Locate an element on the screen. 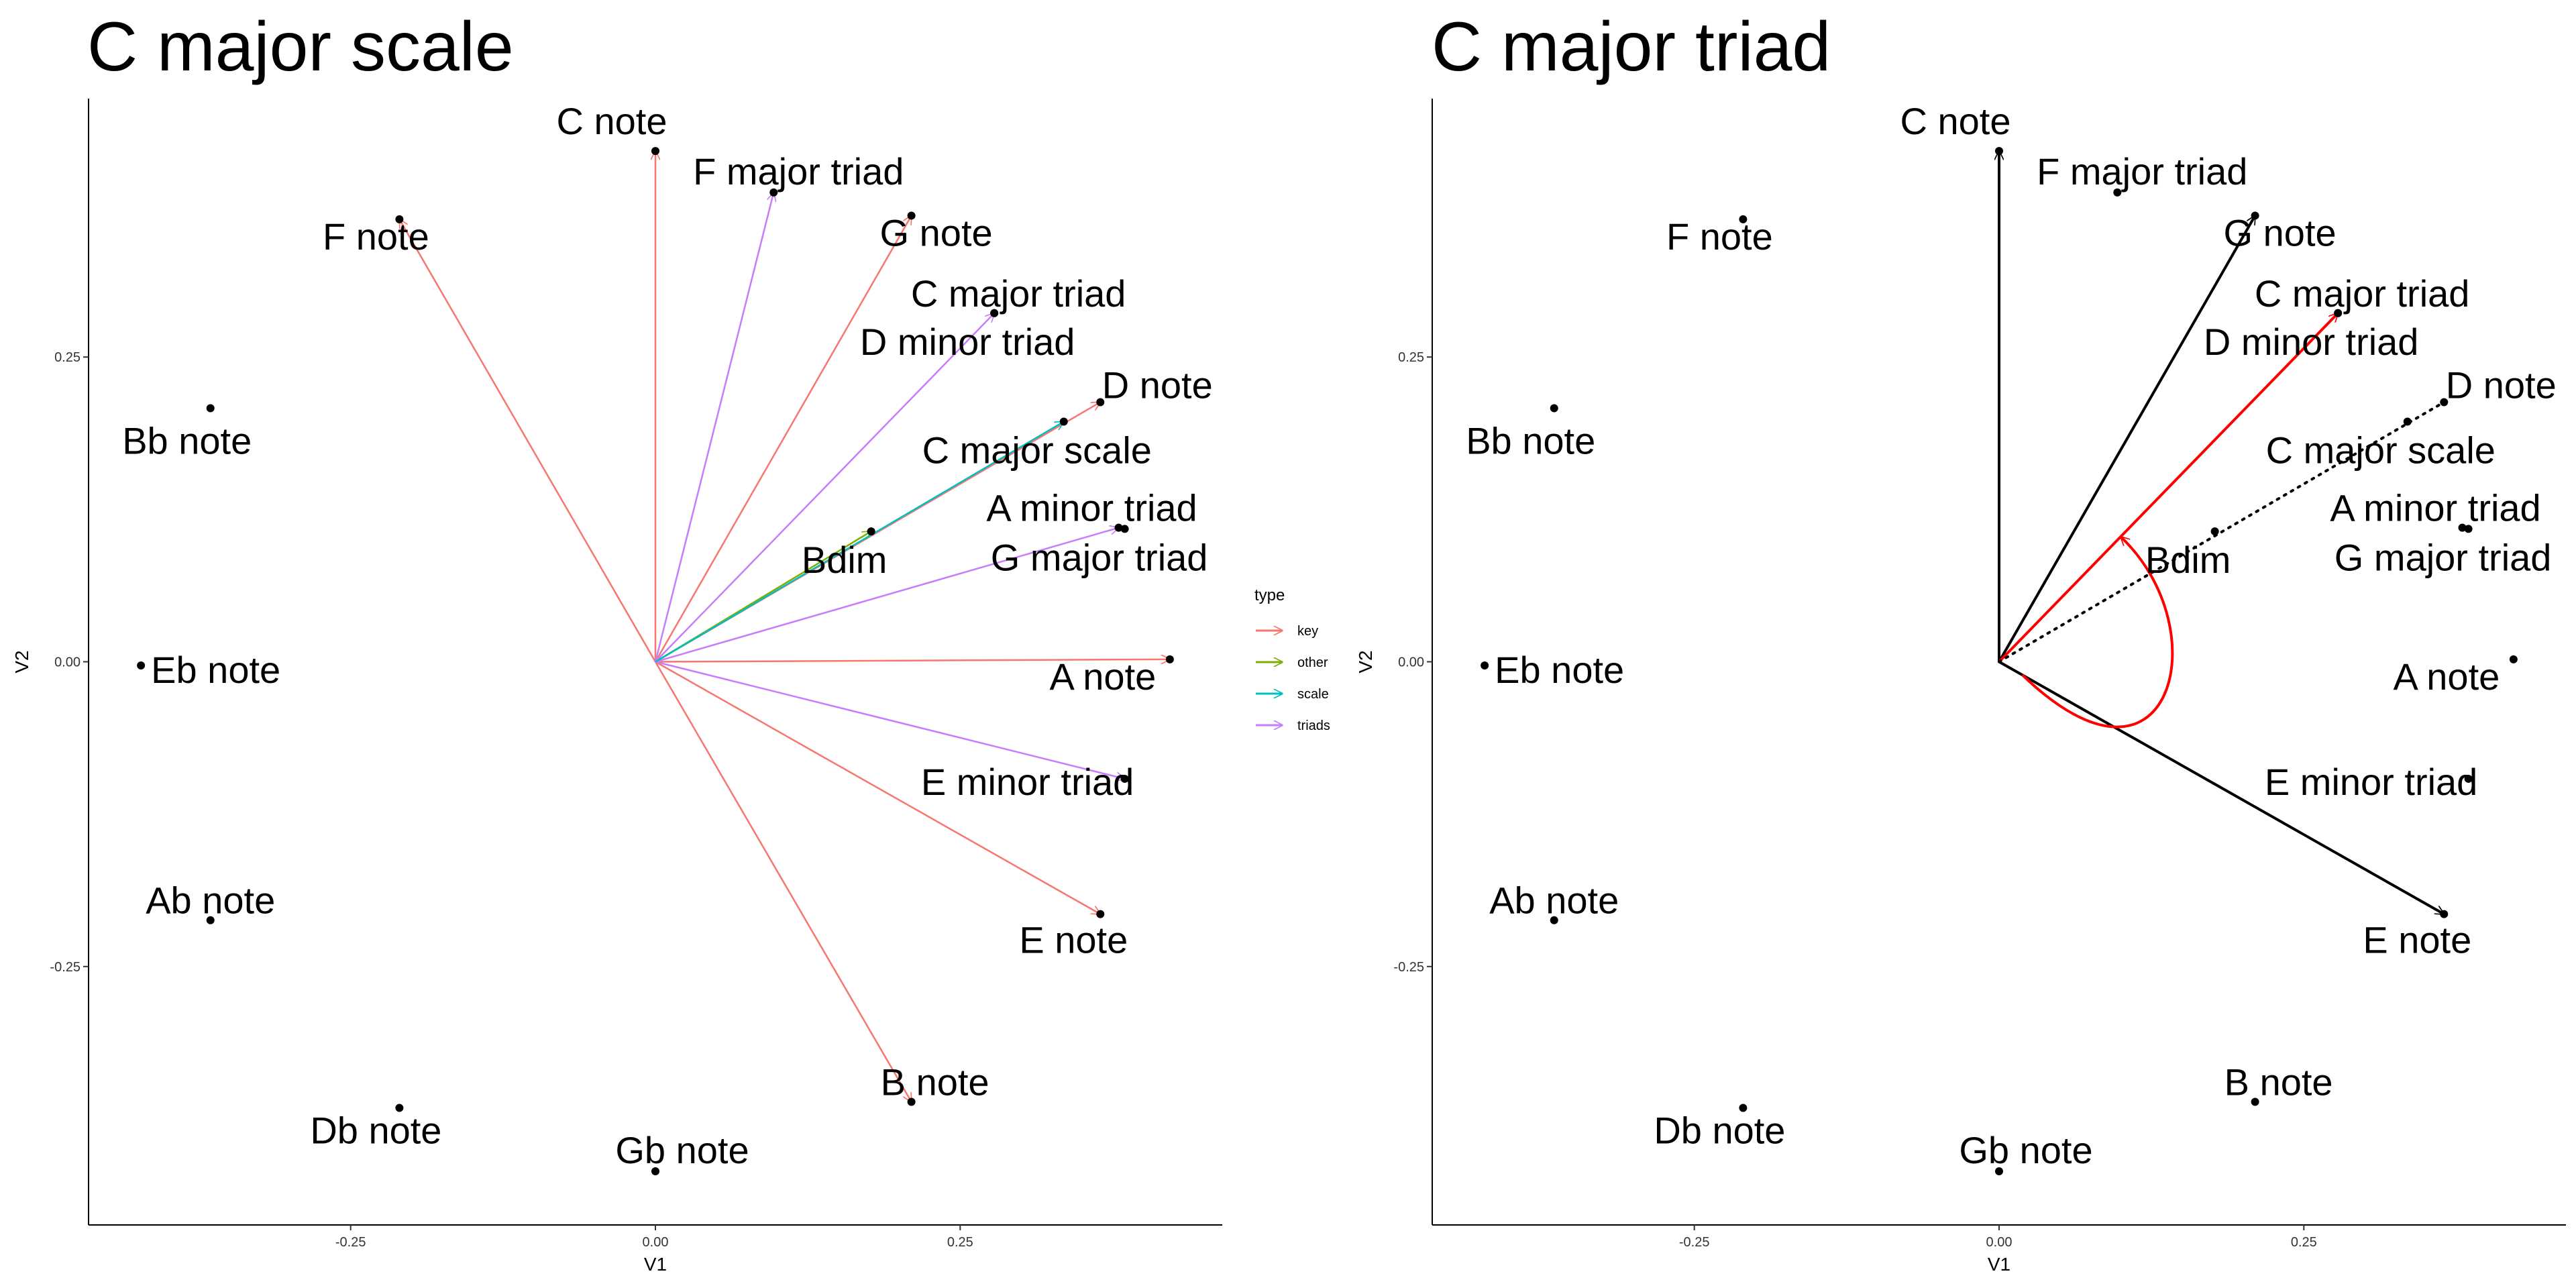  point-eb-note is located at coordinates (141, 665).